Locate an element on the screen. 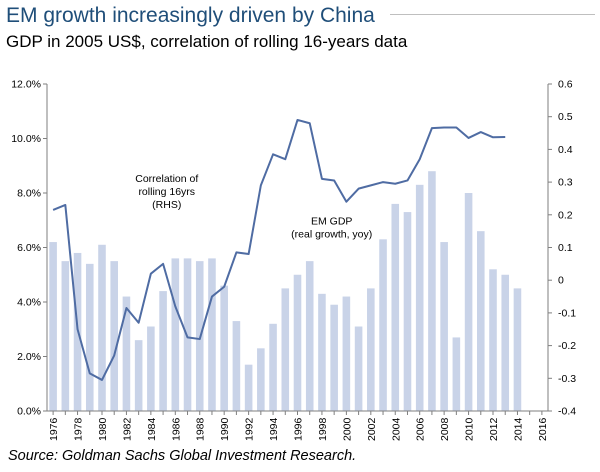 The image size is (600, 472). x-tick-label: 1984 is located at coordinates (152, 429).